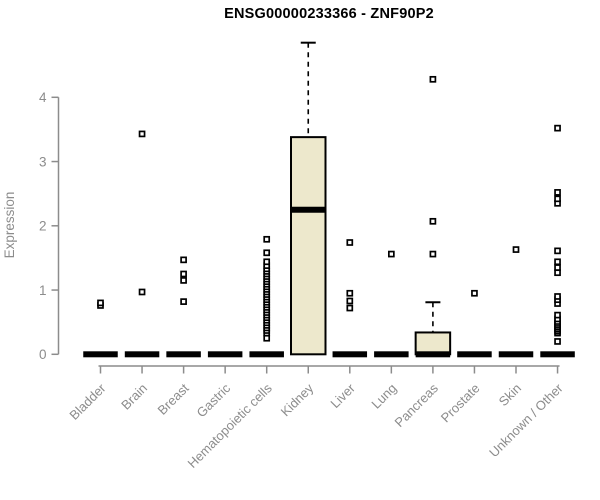 The width and height of the screenshot is (600, 500). I want to click on outlier-point-skin, so click(516, 249).